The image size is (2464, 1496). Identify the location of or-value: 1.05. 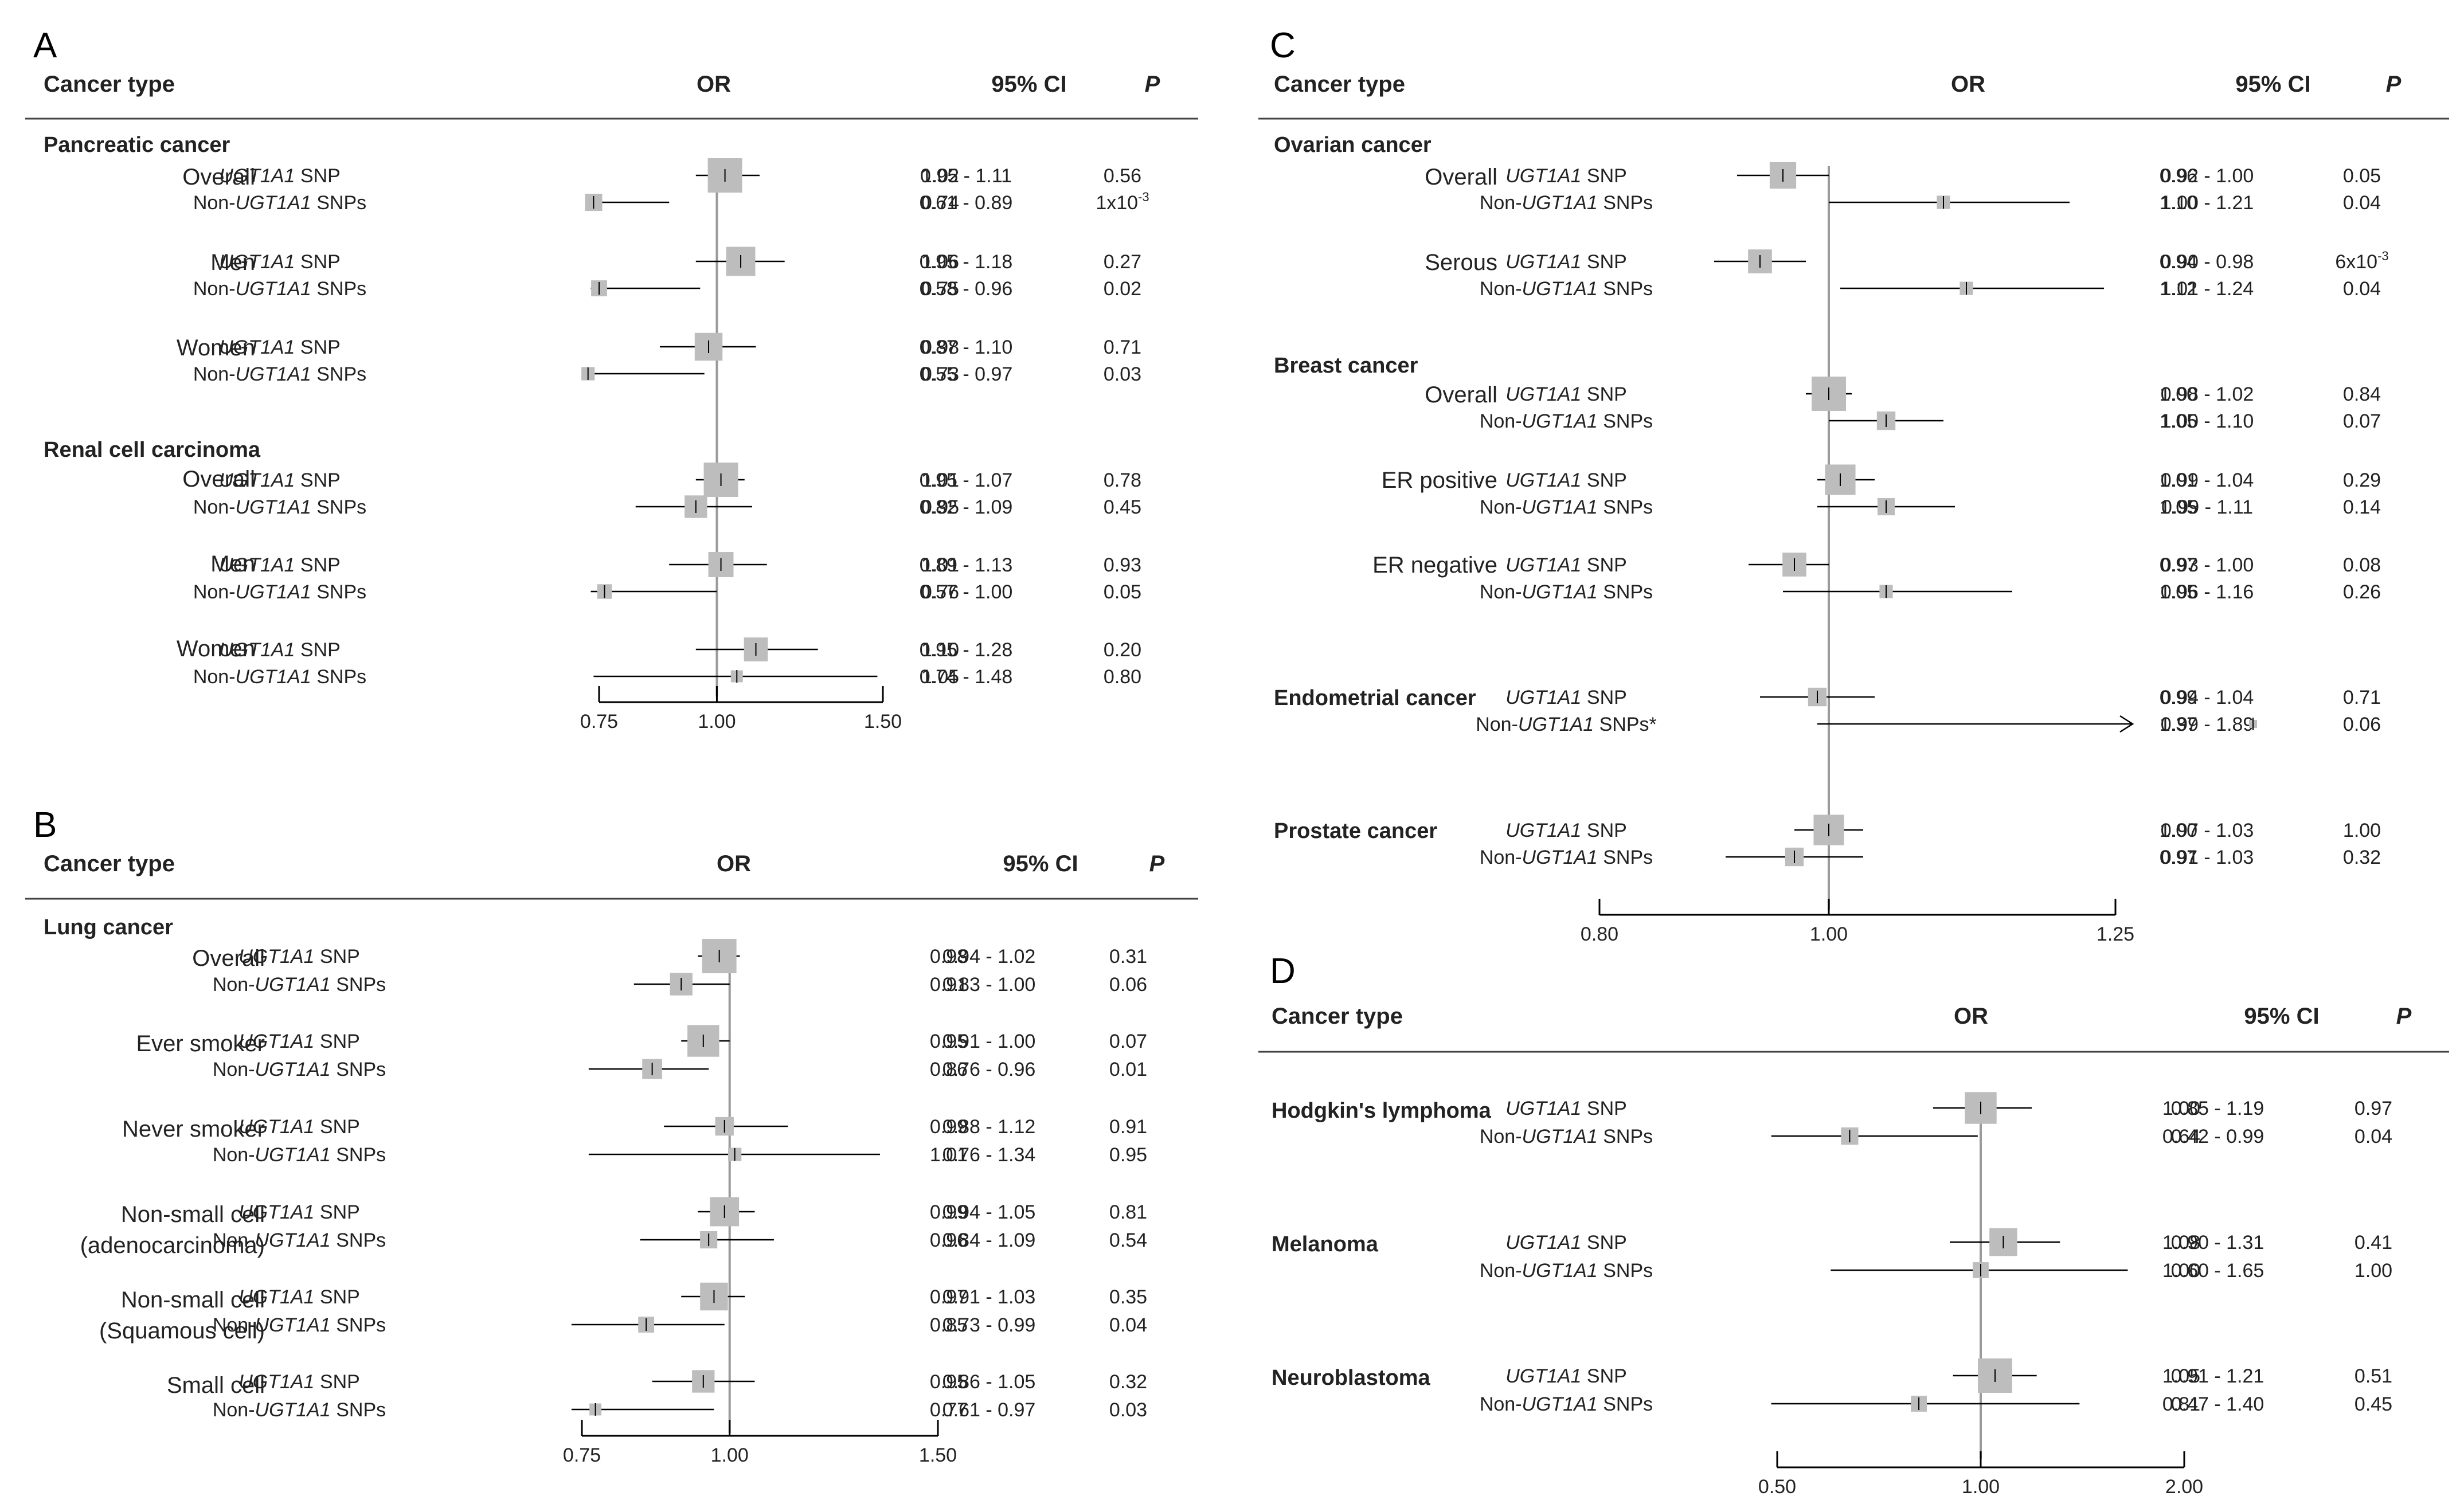
(2178, 507).